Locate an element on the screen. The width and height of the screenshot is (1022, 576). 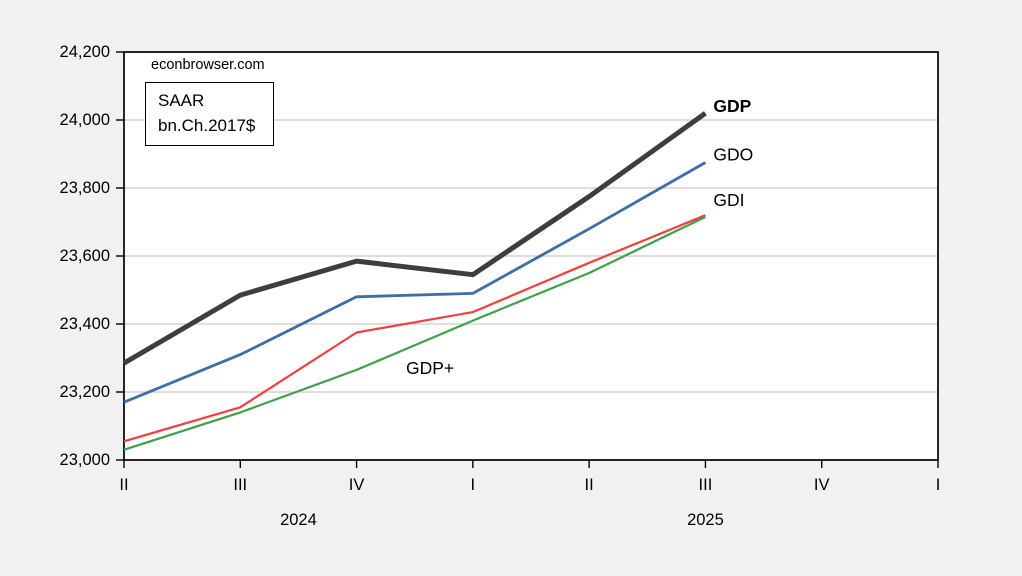
units-annotation-line1: SAAR is located at coordinates (181, 100).